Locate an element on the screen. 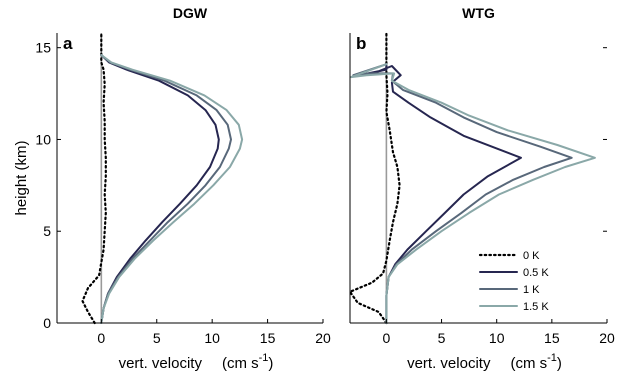 This screenshot has width=629, height=389. legend: 0 K 0.5 K 1 K 1.5 K is located at coordinates (513, 281).